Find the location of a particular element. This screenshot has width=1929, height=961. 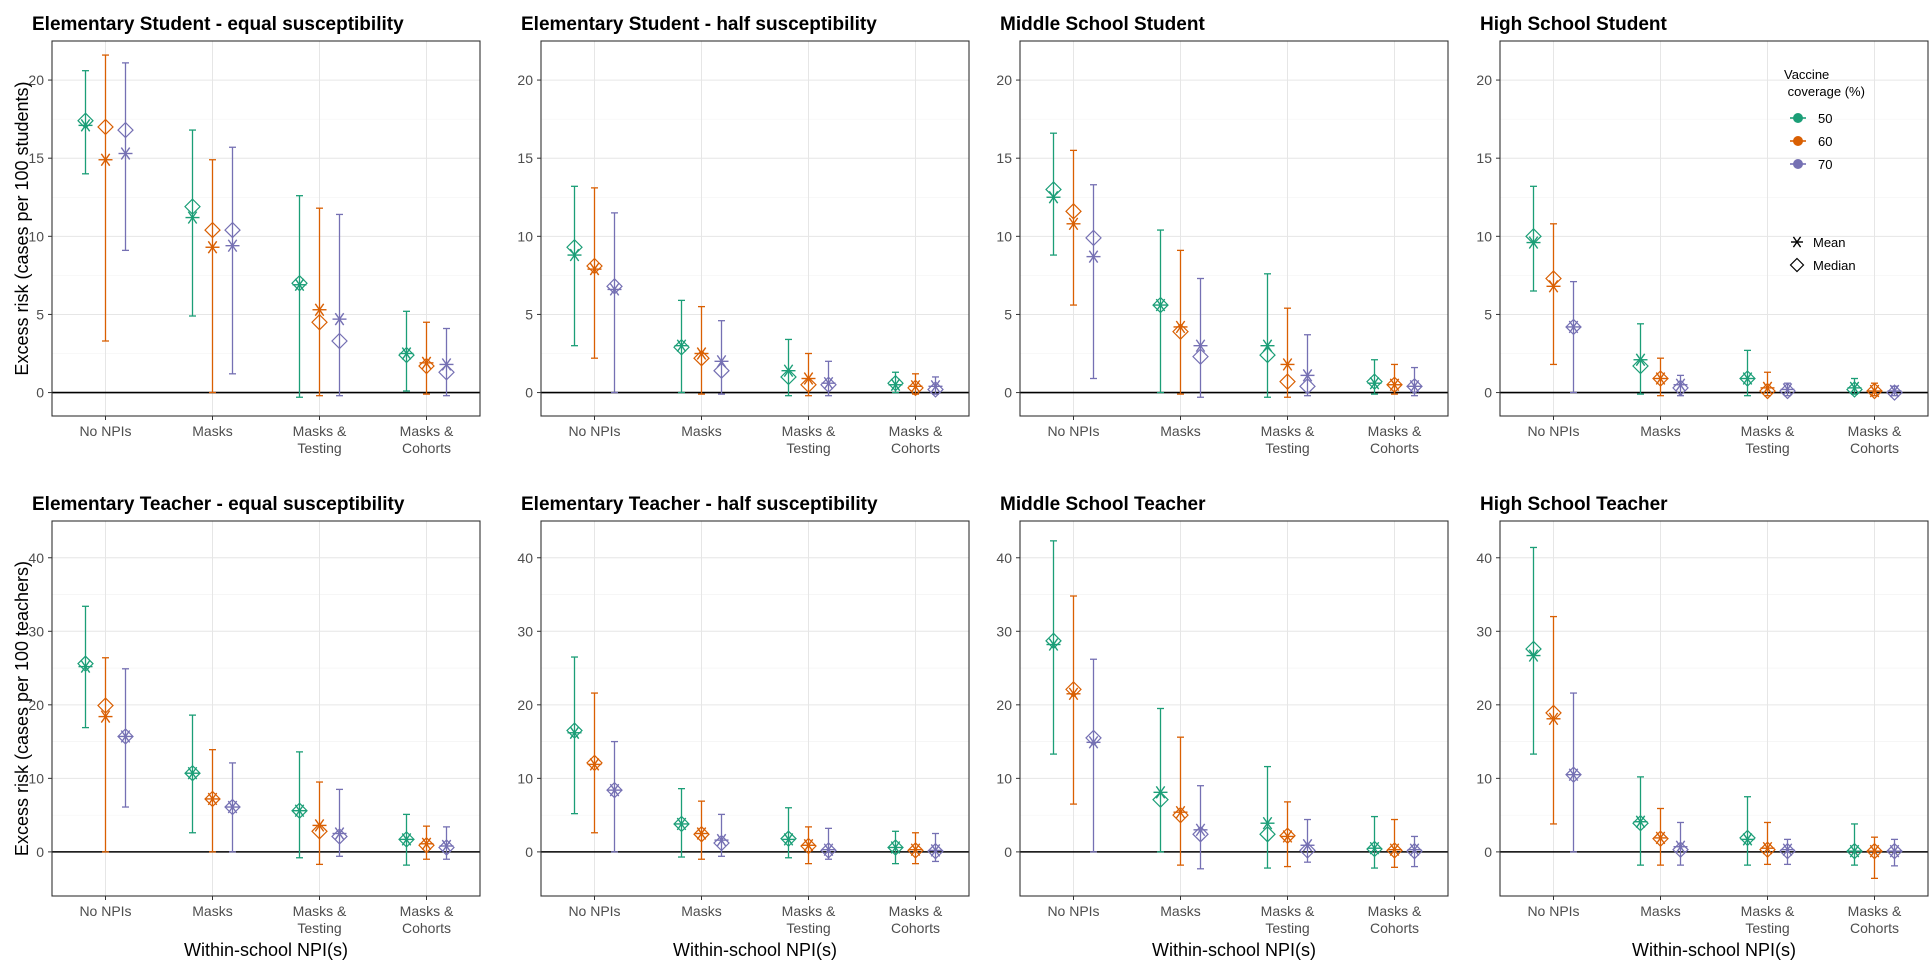

y-tick-label: 20 is located at coordinates (36, 705).